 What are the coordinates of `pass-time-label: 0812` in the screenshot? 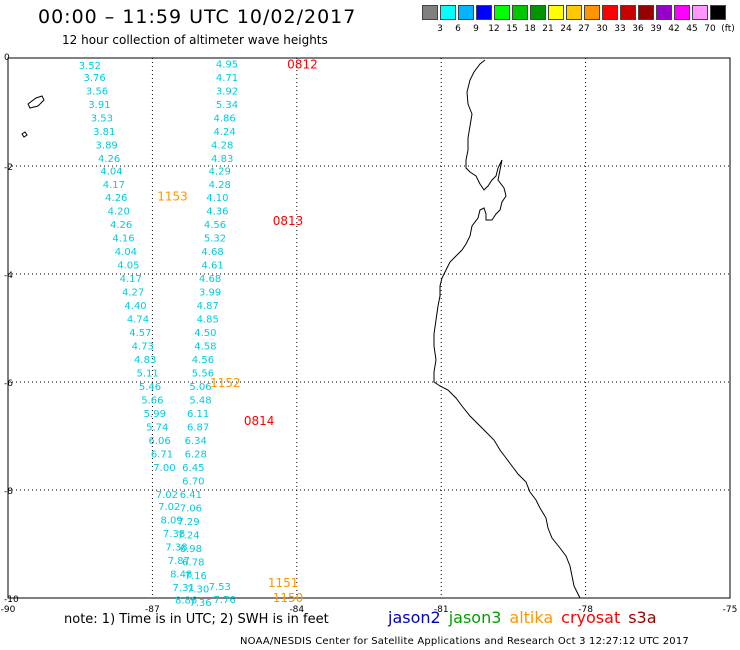 It's located at (302, 64).